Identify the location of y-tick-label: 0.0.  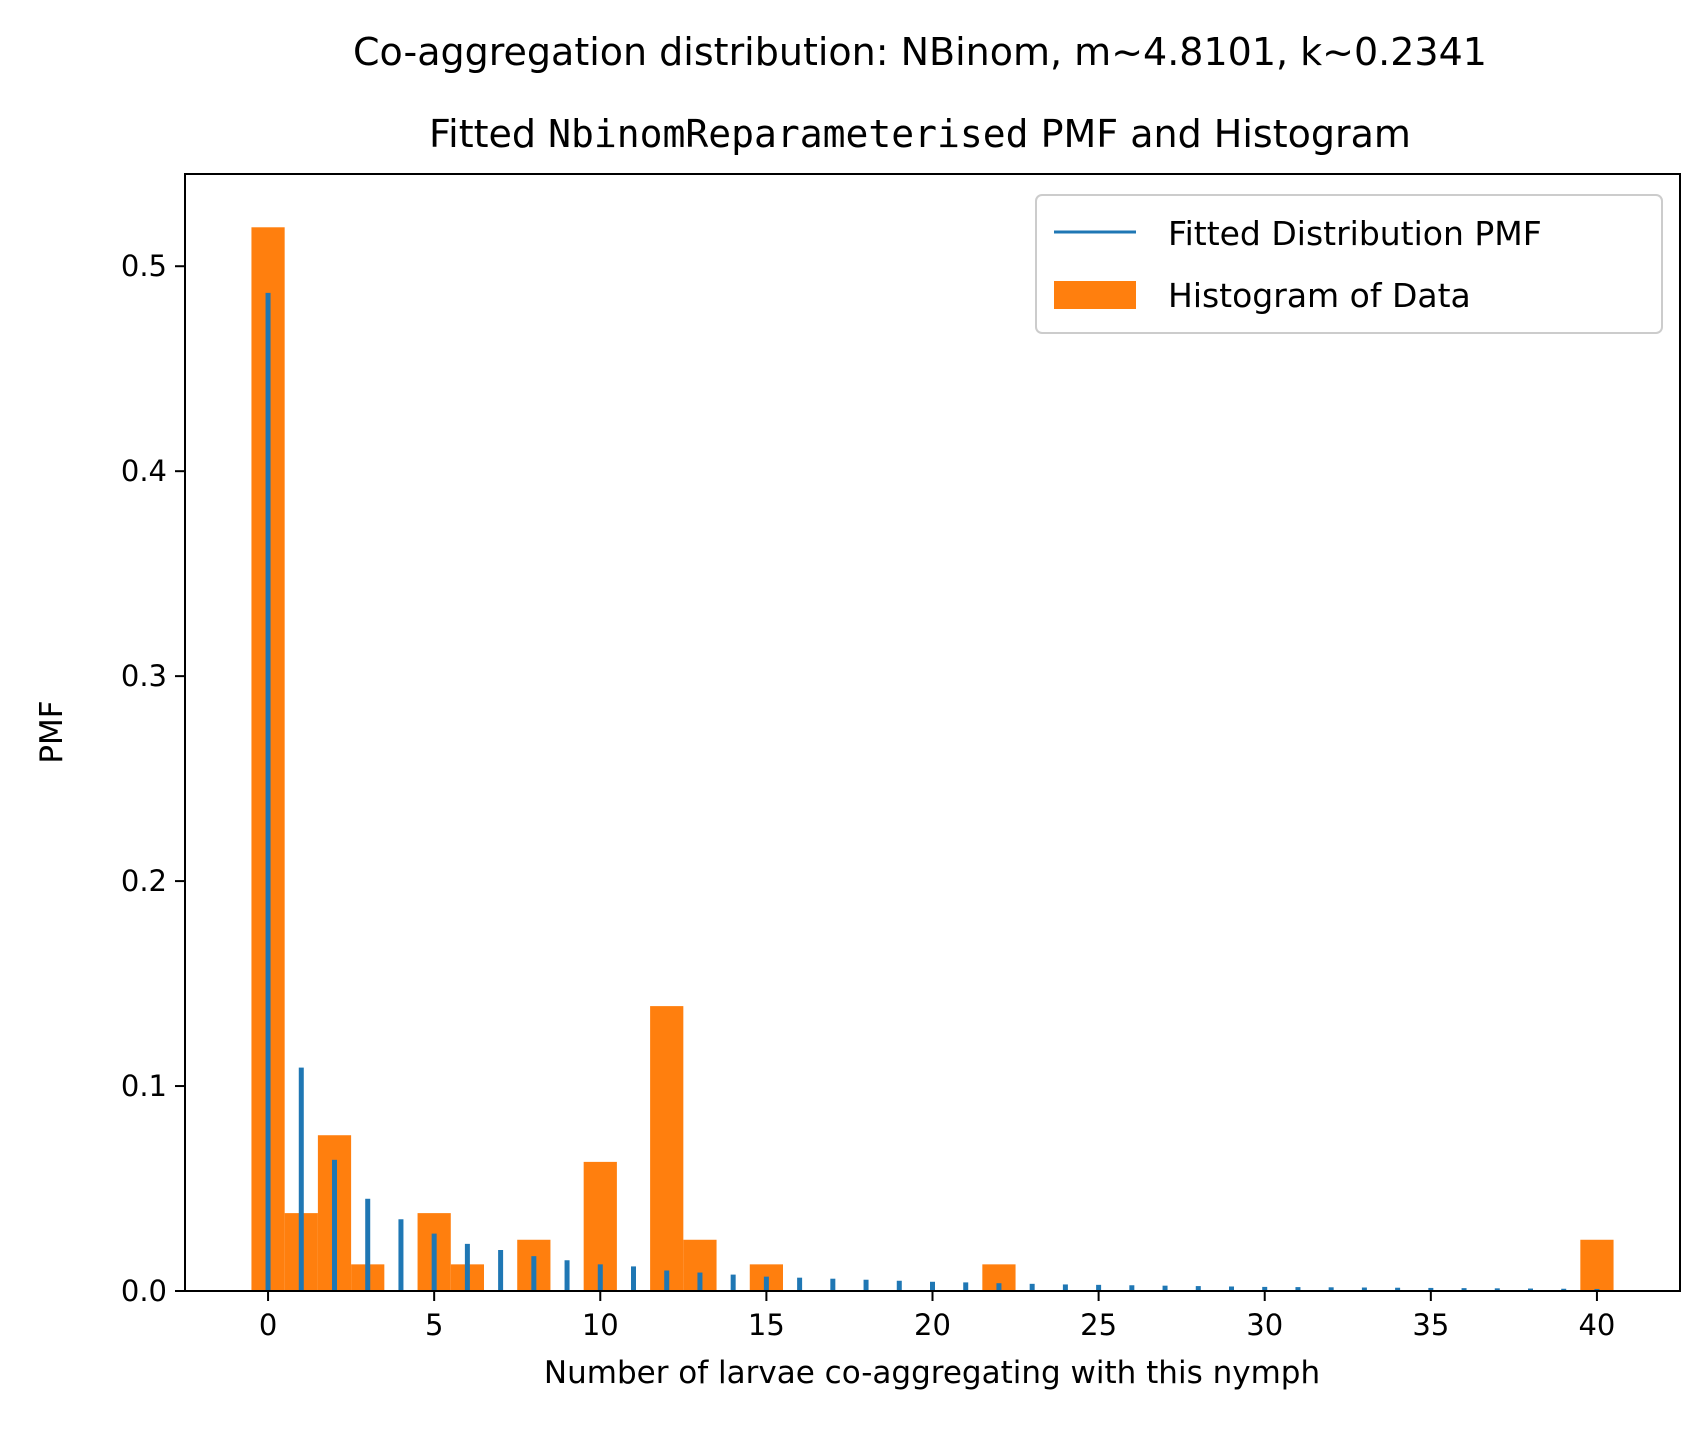
(144, 1291).